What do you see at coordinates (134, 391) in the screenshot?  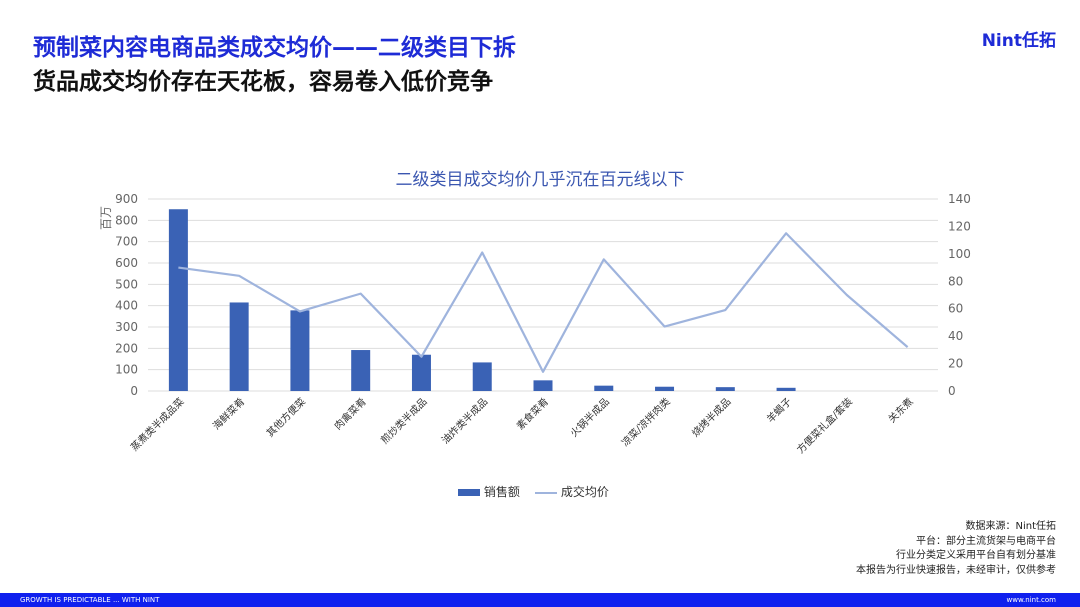 I see `y-left-tick-label: 0` at bounding box center [134, 391].